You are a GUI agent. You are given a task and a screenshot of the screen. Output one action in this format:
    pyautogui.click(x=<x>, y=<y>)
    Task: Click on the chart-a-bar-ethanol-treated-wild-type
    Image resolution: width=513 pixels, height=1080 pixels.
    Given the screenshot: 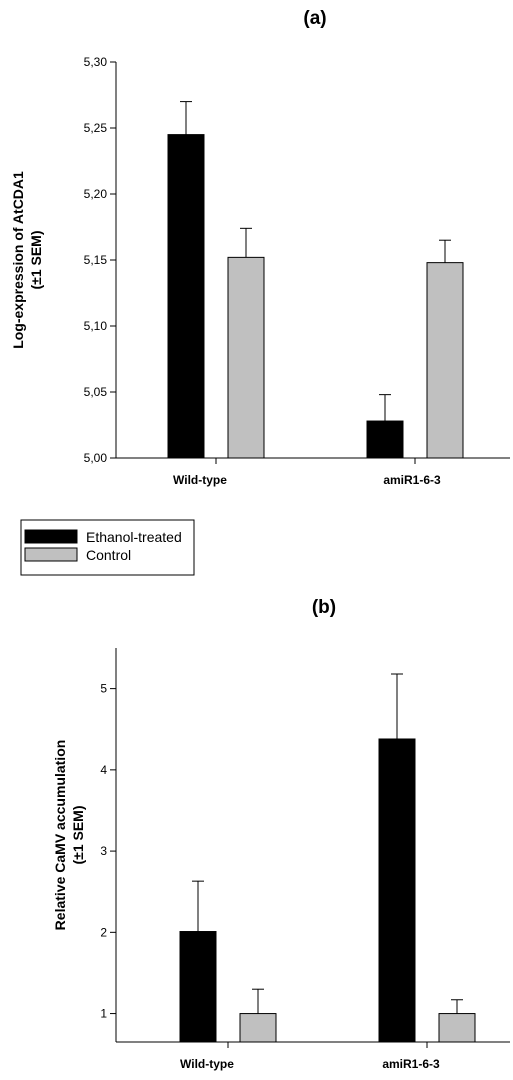 What is the action you would take?
    pyautogui.click(x=186, y=296)
    